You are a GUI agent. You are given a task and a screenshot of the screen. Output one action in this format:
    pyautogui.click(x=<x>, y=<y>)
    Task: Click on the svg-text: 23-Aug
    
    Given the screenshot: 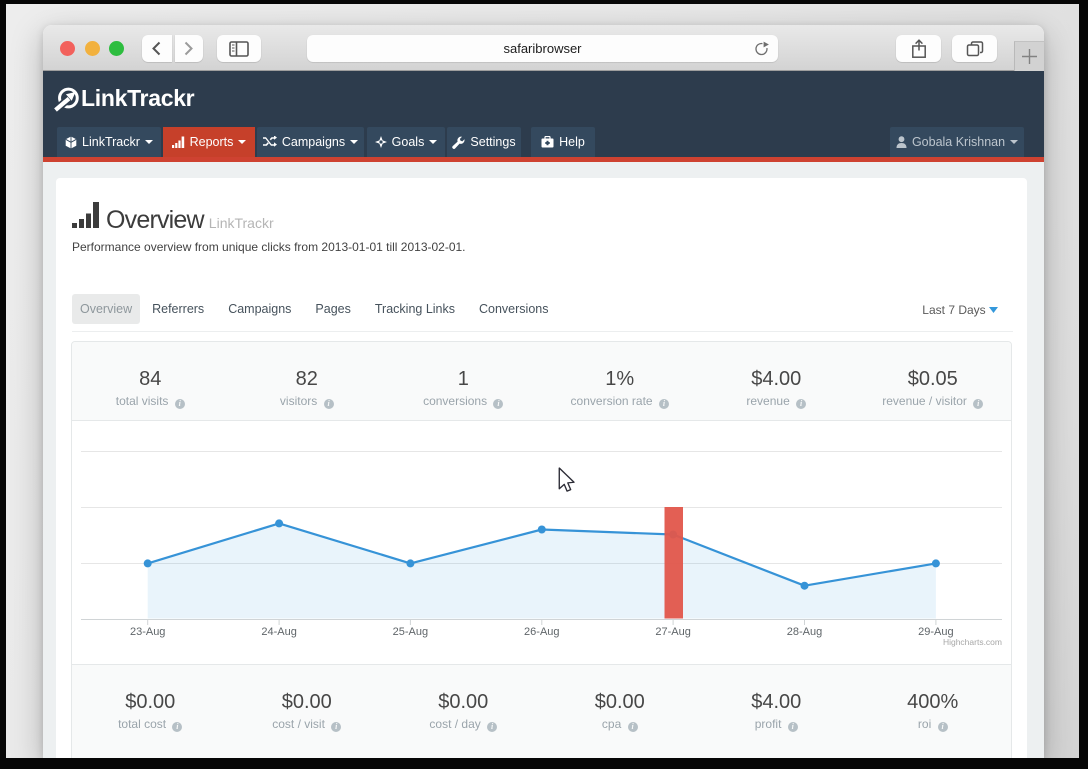 What is the action you would take?
    pyautogui.click(x=147, y=632)
    